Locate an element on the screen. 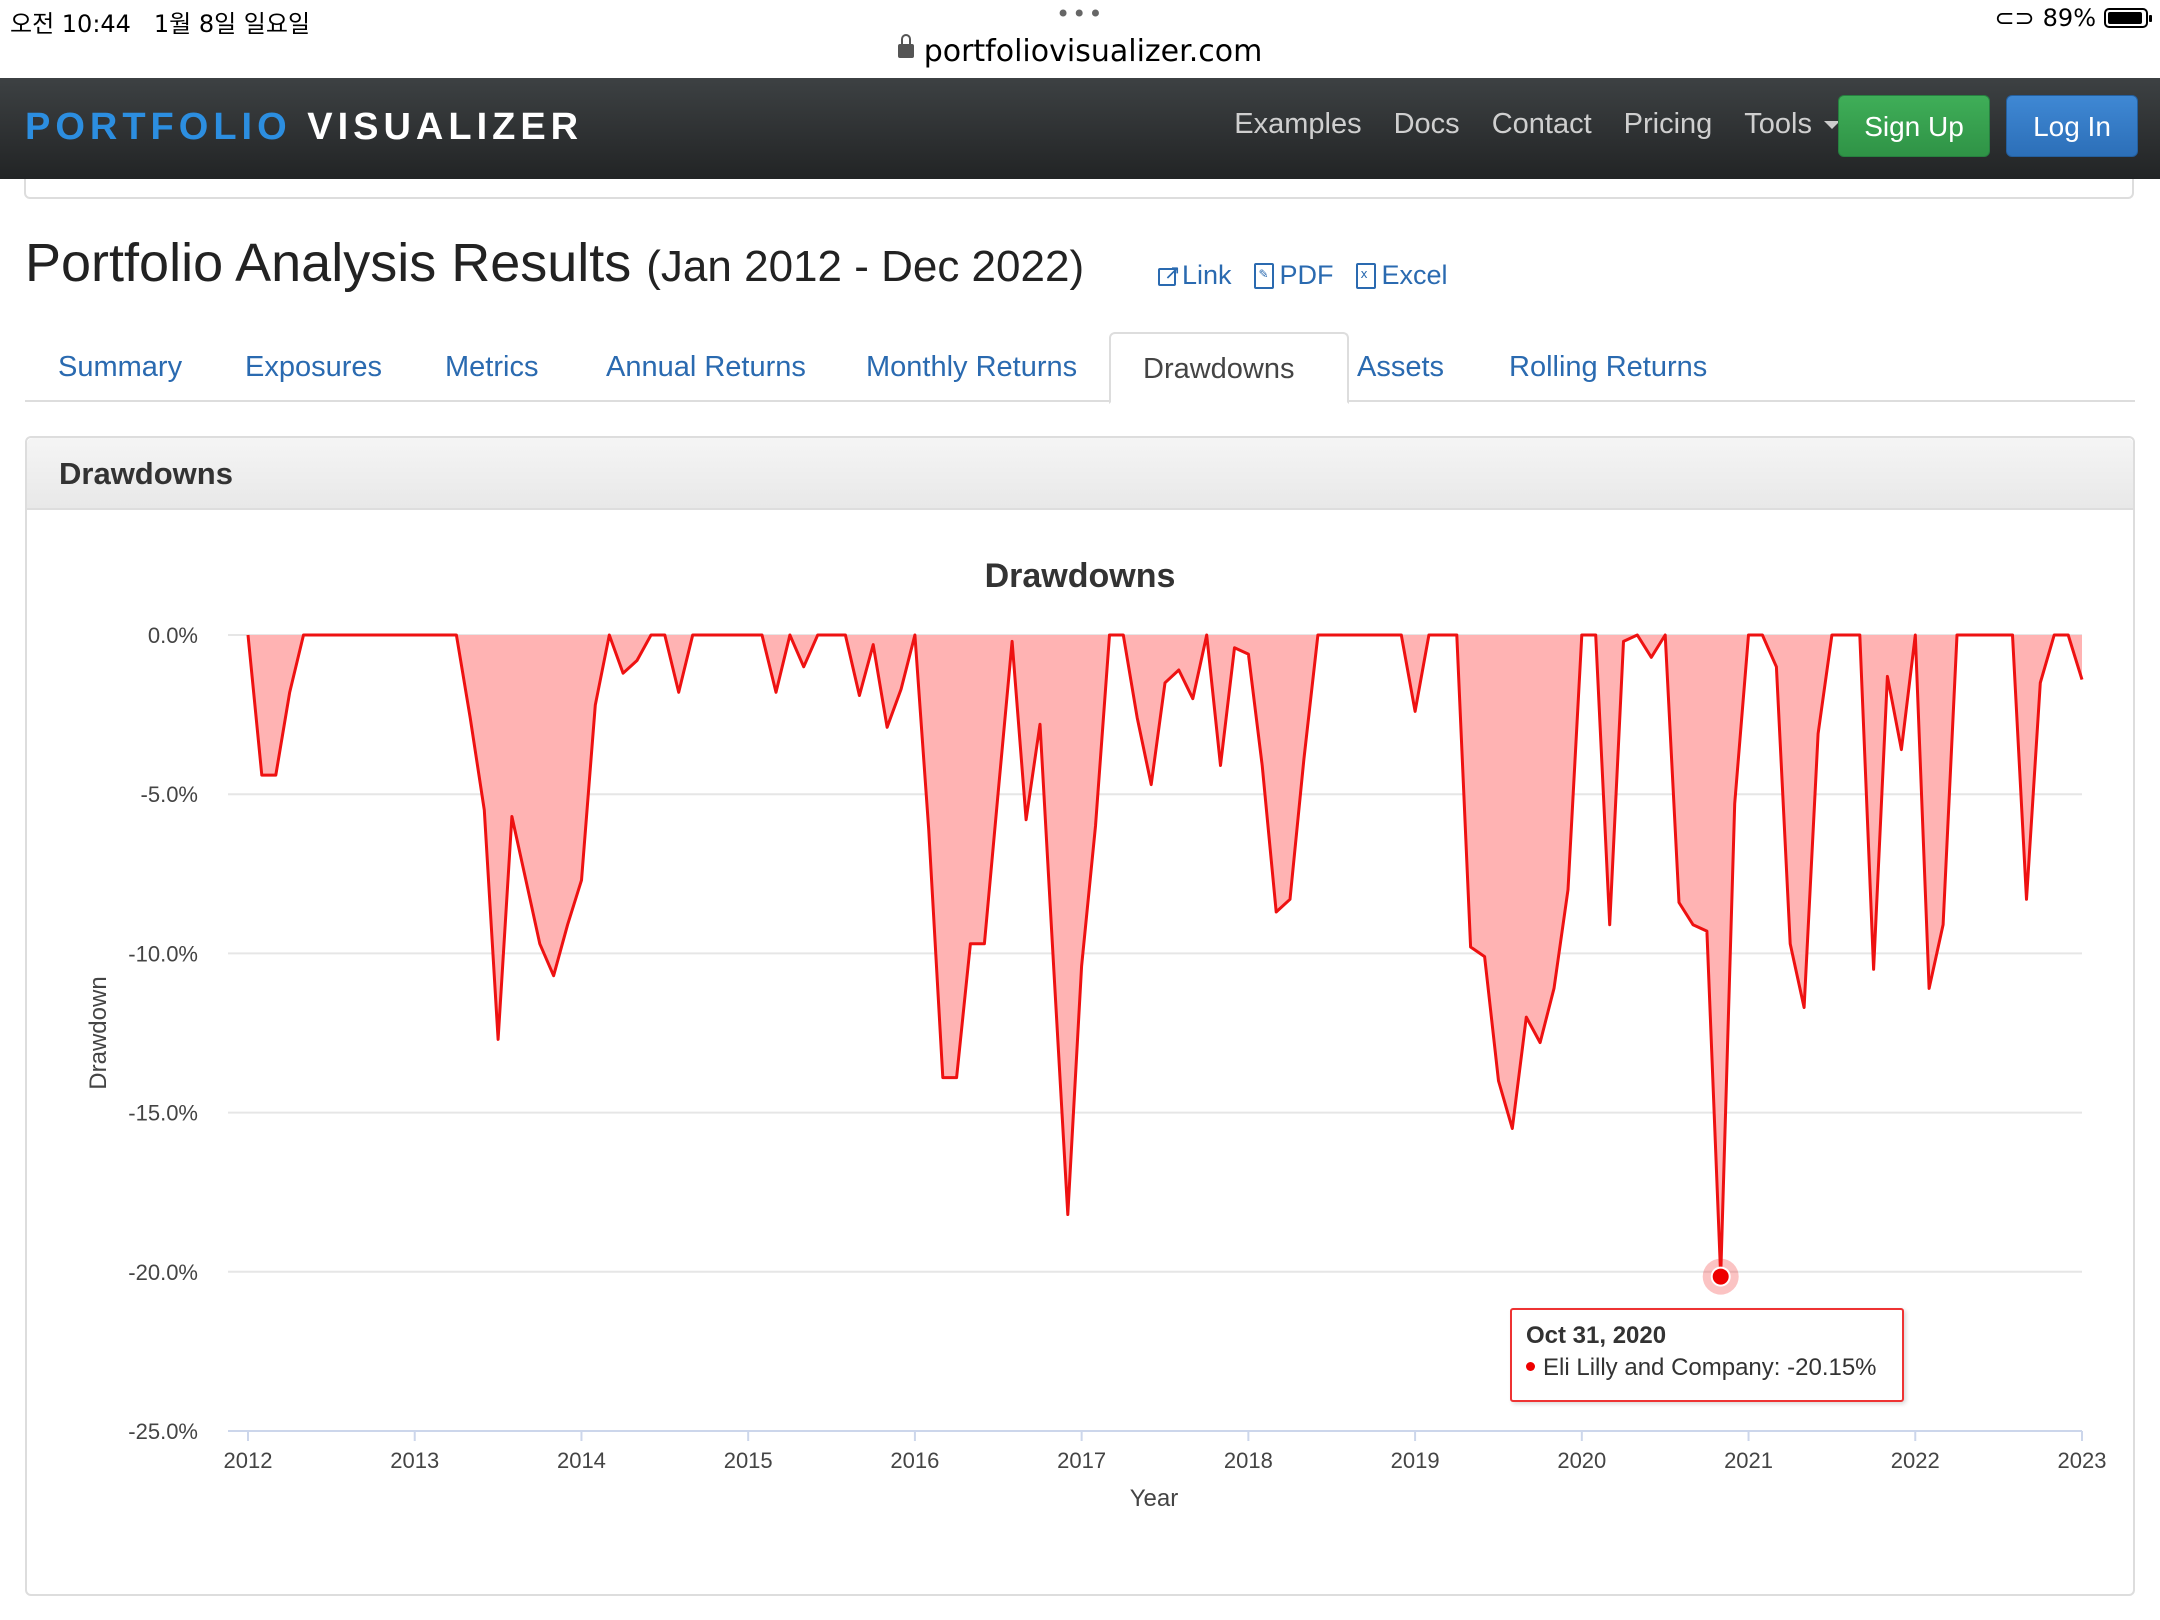 The height and width of the screenshot is (1620, 2160). x-tick-label: 2022 is located at coordinates (1915, 1460).